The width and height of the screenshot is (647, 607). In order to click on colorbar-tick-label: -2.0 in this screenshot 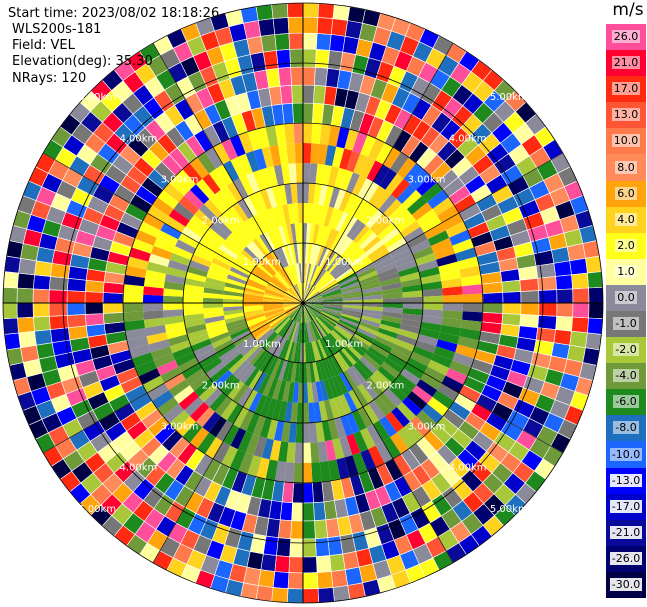, I will do `click(626, 350)`.